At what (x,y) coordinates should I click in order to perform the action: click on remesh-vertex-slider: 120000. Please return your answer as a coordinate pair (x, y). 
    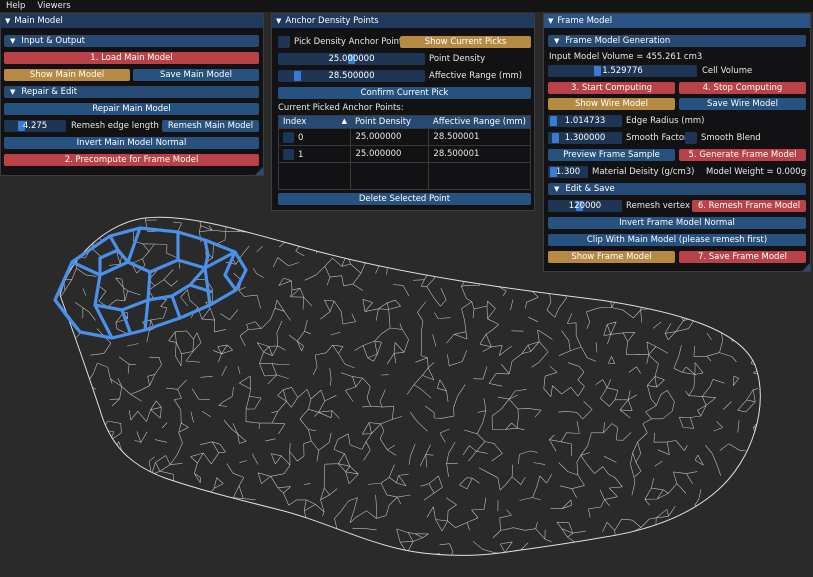
    Looking at the image, I should click on (585, 206).